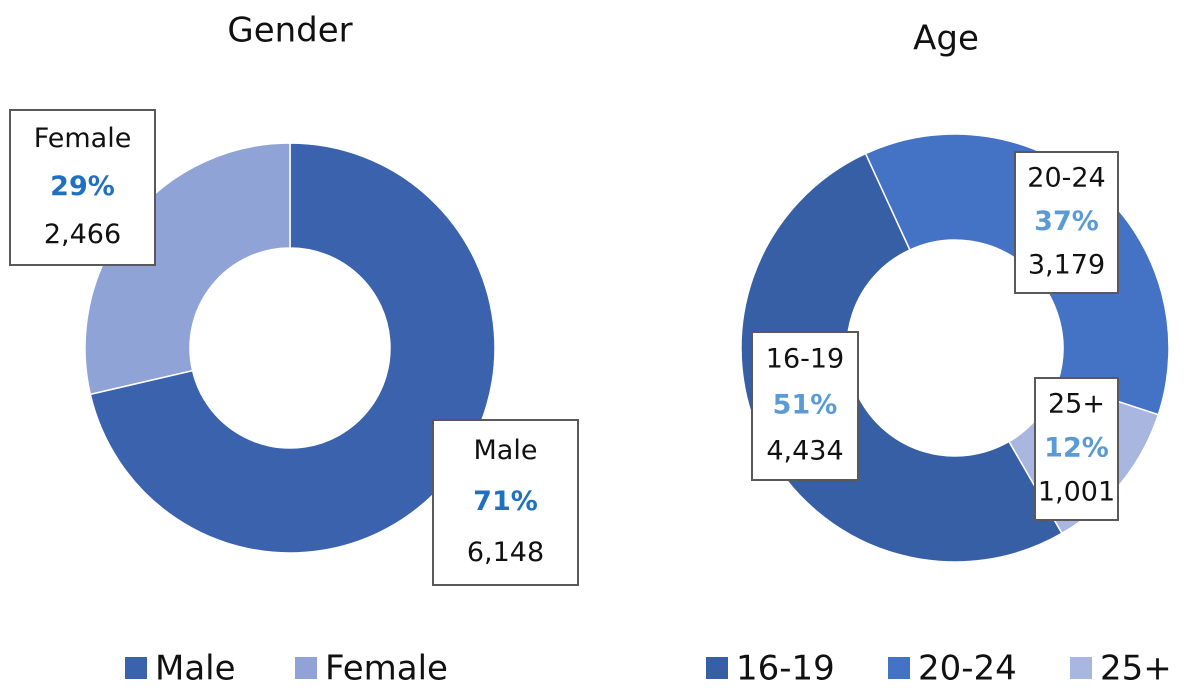 This screenshot has width=1184, height=697. I want to click on slice-name: Female, so click(83, 138).